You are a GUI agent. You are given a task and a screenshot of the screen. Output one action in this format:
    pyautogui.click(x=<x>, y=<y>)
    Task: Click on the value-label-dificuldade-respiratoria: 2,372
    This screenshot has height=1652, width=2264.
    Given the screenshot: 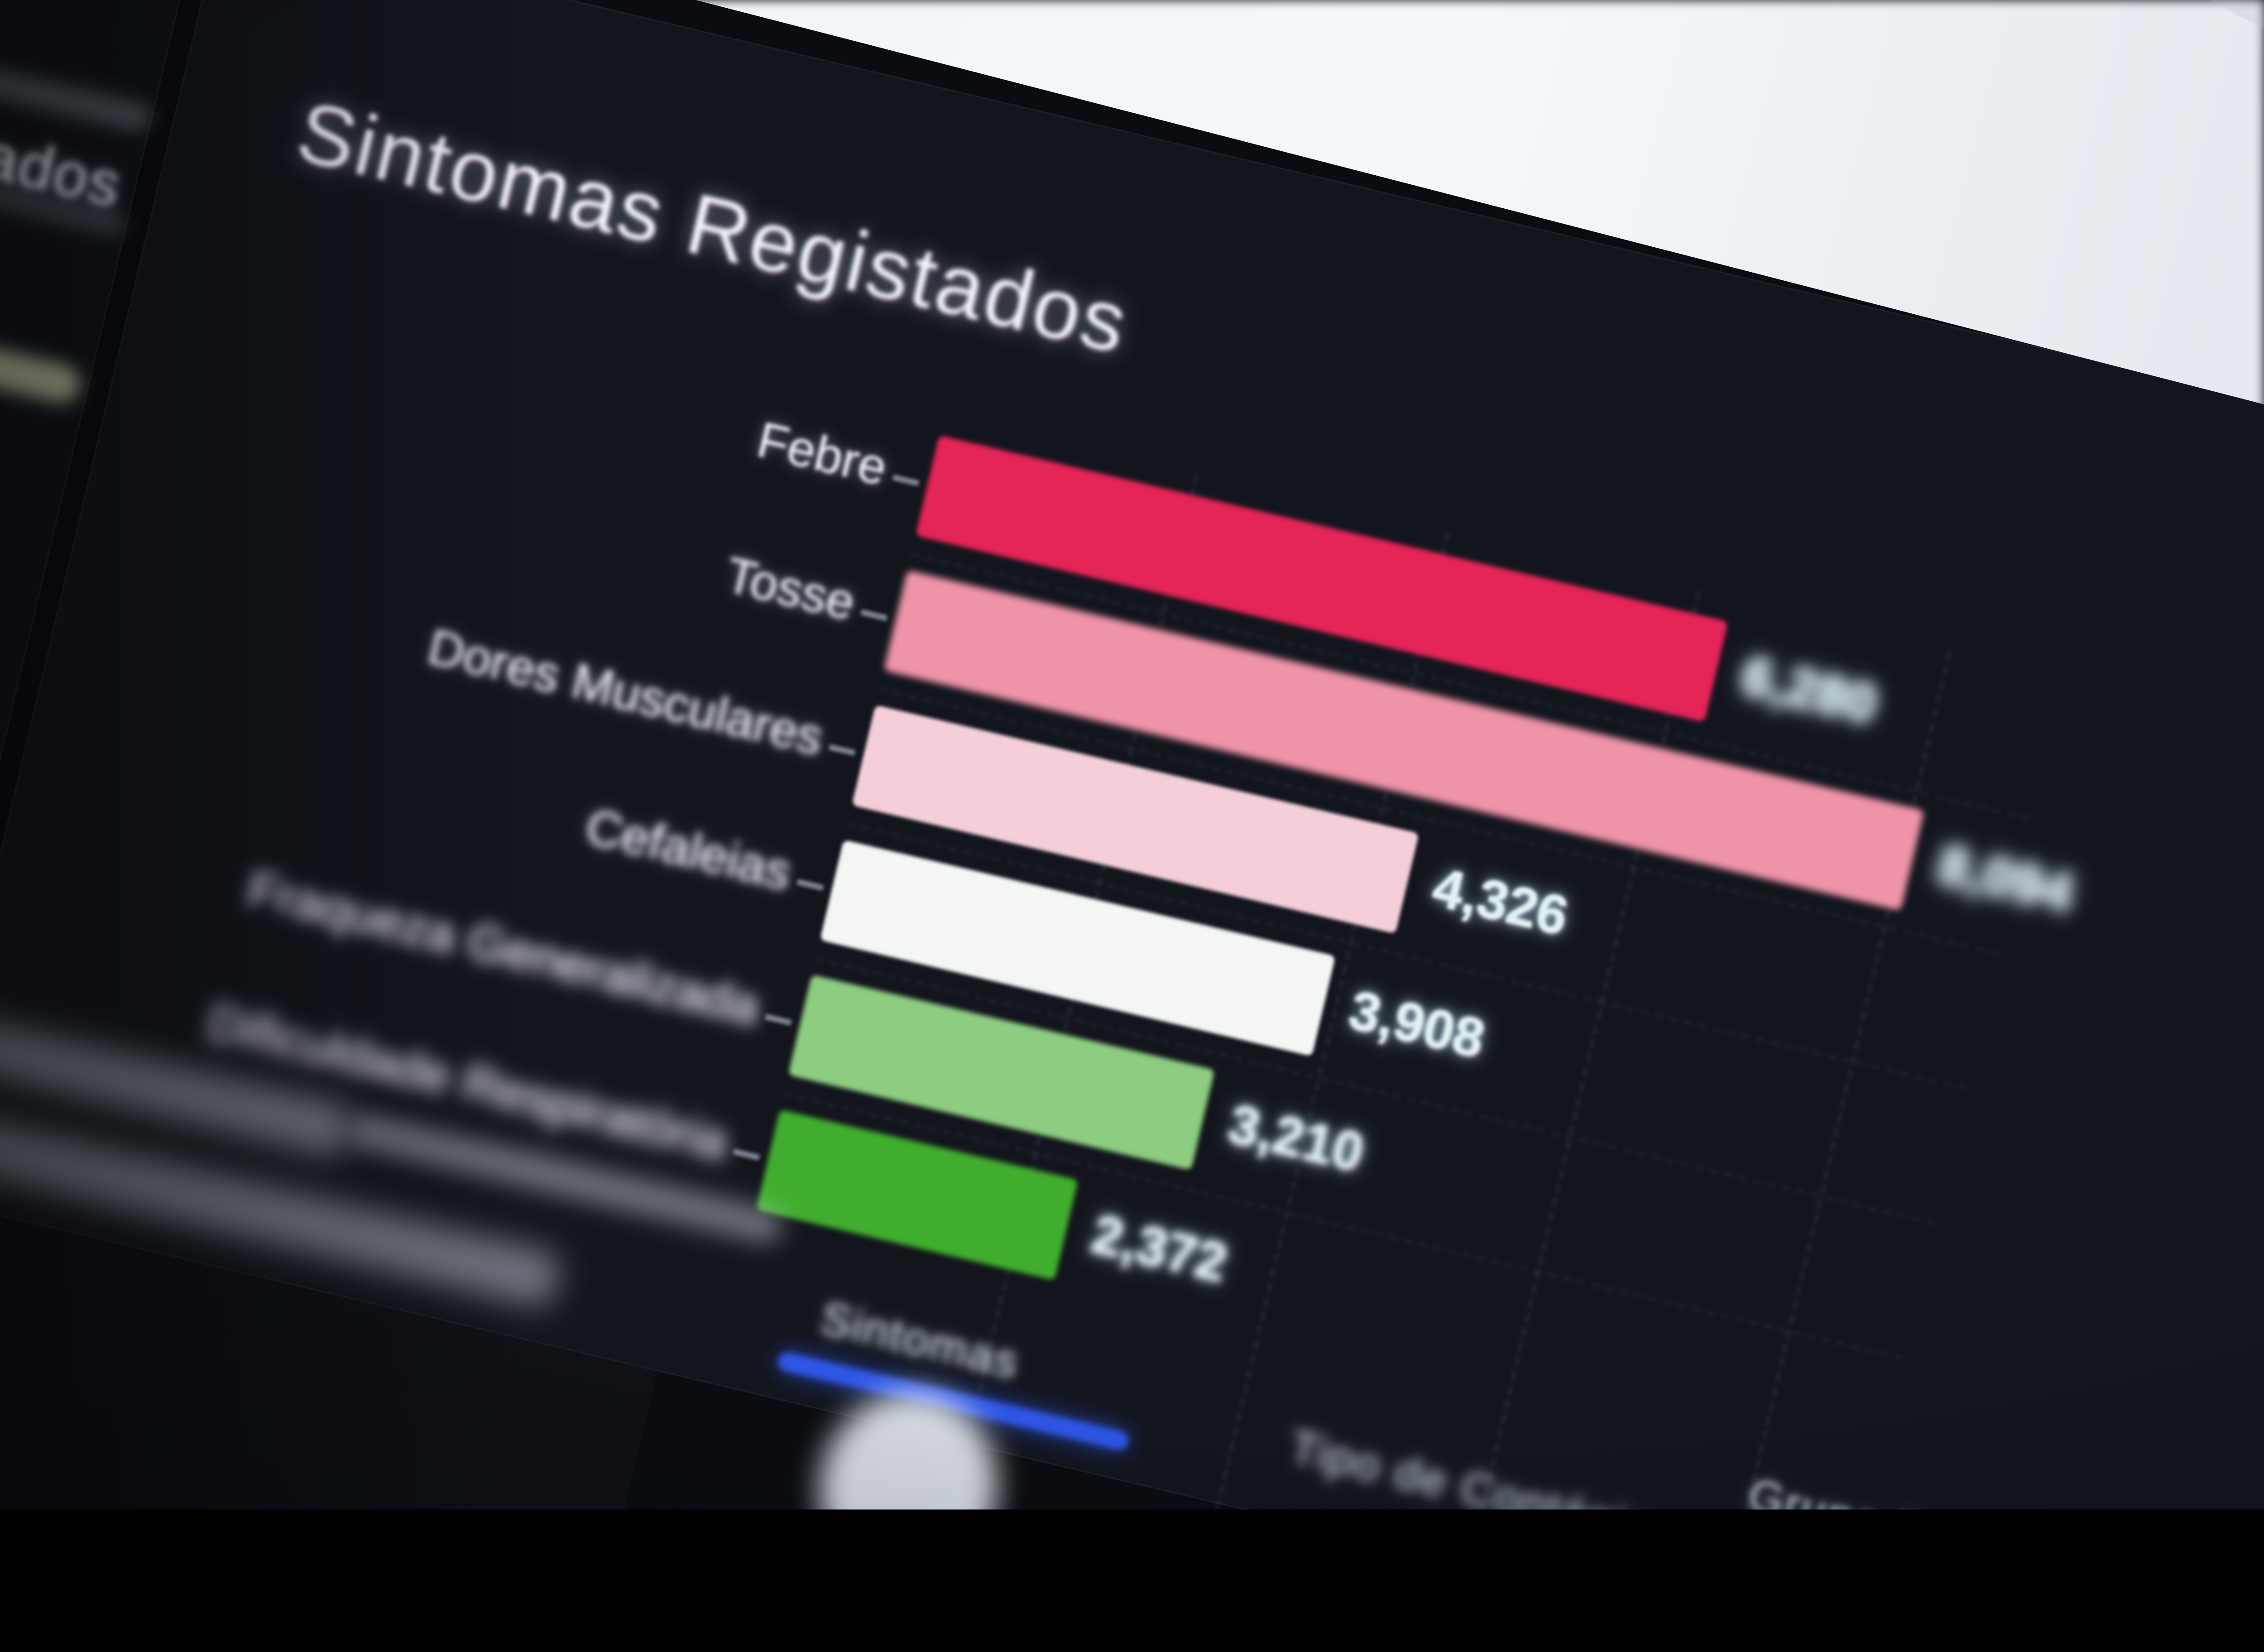 What is the action you would take?
    pyautogui.click(x=1159, y=1248)
    